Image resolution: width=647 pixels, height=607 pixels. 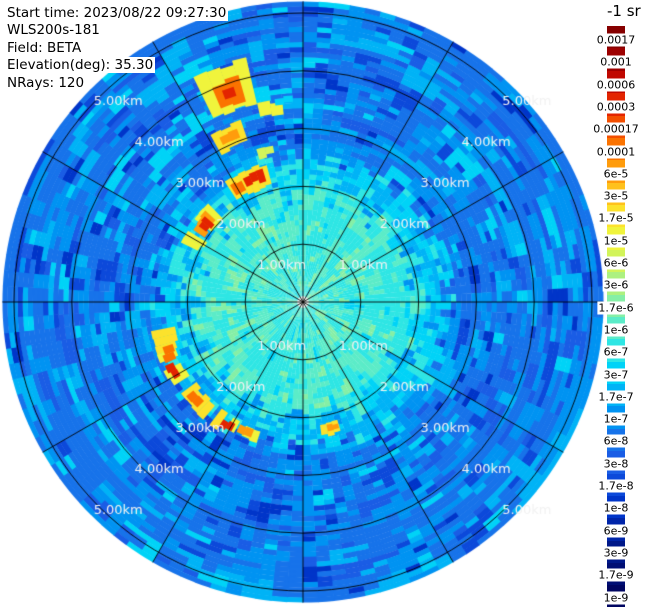 I want to click on colorbar-tick-label: 6e-9, so click(x=616, y=531).